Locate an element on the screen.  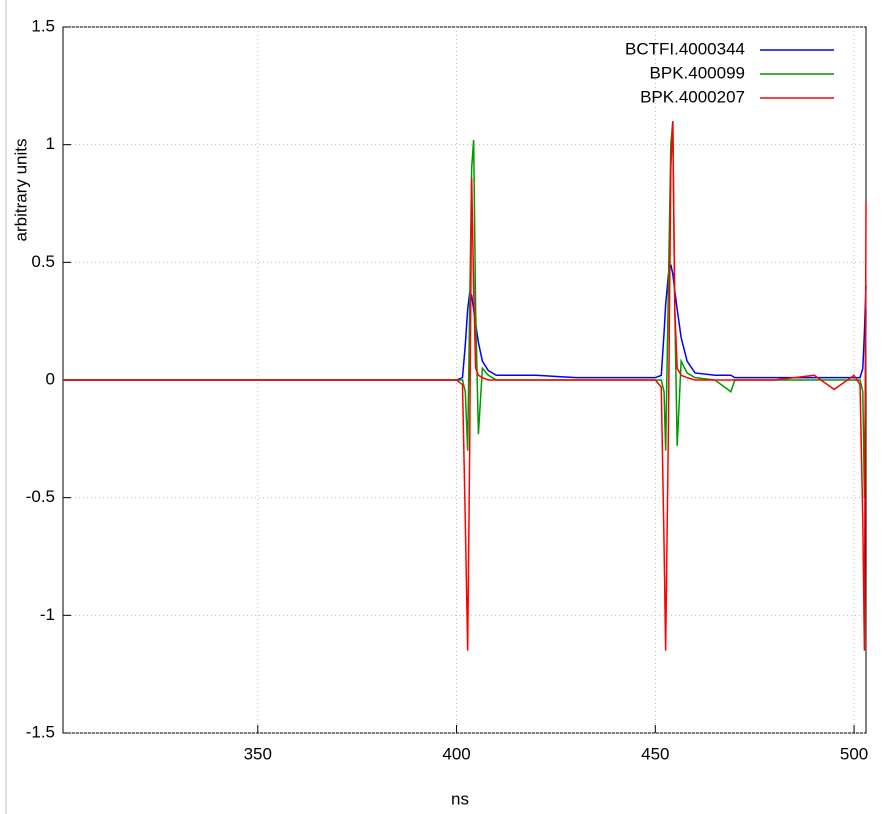
y-axis-label: arbitrary units is located at coordinates (20, 190).